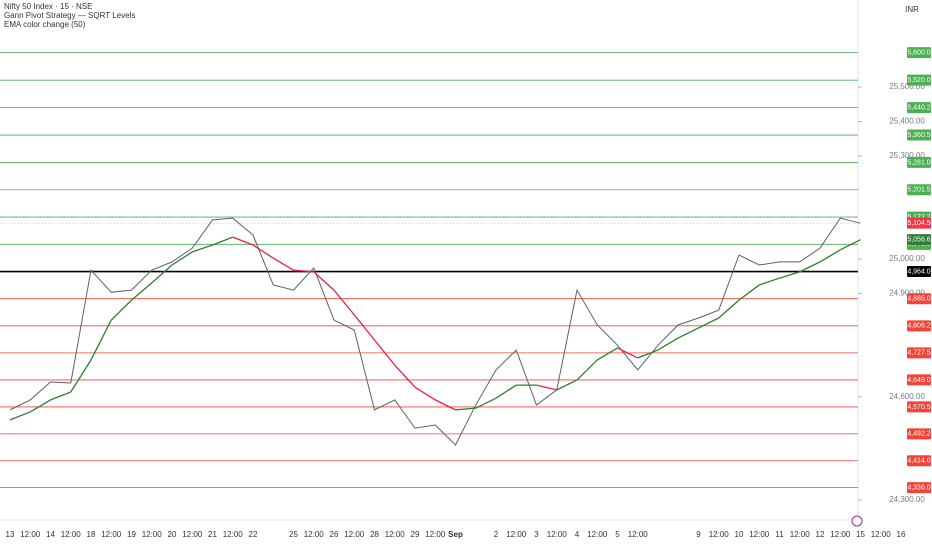 This screenshot has height=550, width=932. I want to click on y-tick-label: 25,500.00, so click(907, 86).